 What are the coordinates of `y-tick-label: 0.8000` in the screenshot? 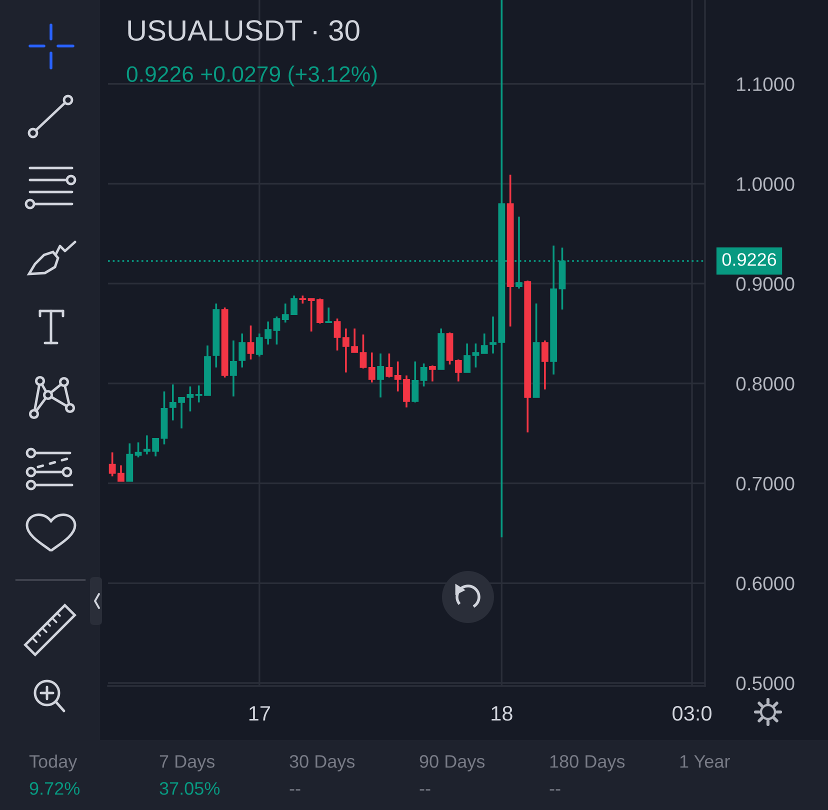 It's located at (765, 383).